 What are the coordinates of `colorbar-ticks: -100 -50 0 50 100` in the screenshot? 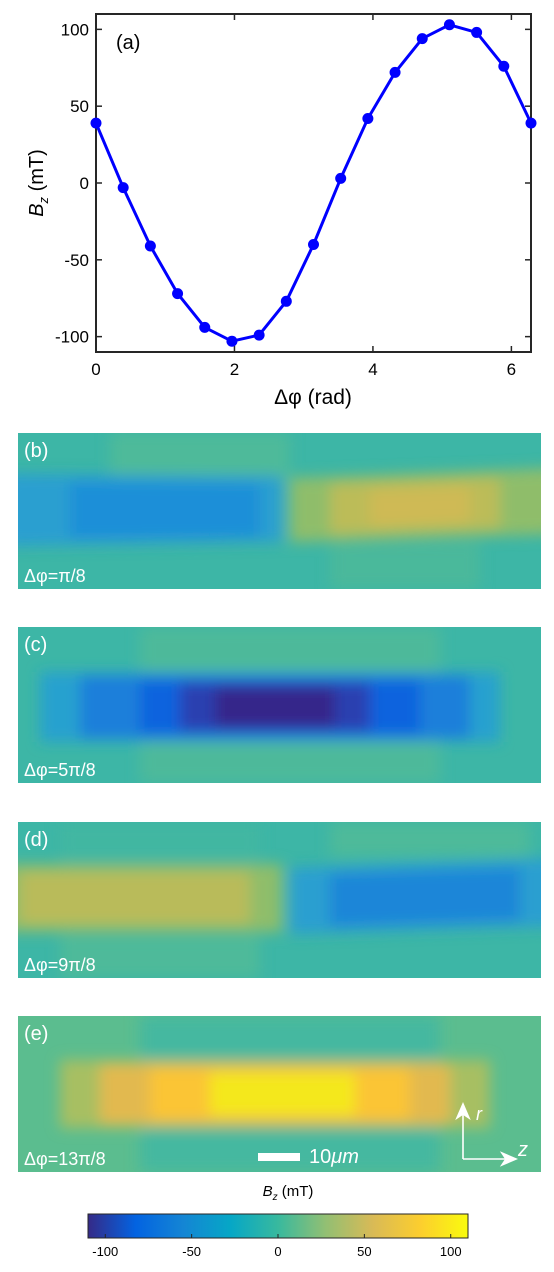 It's located at (277, 1246).